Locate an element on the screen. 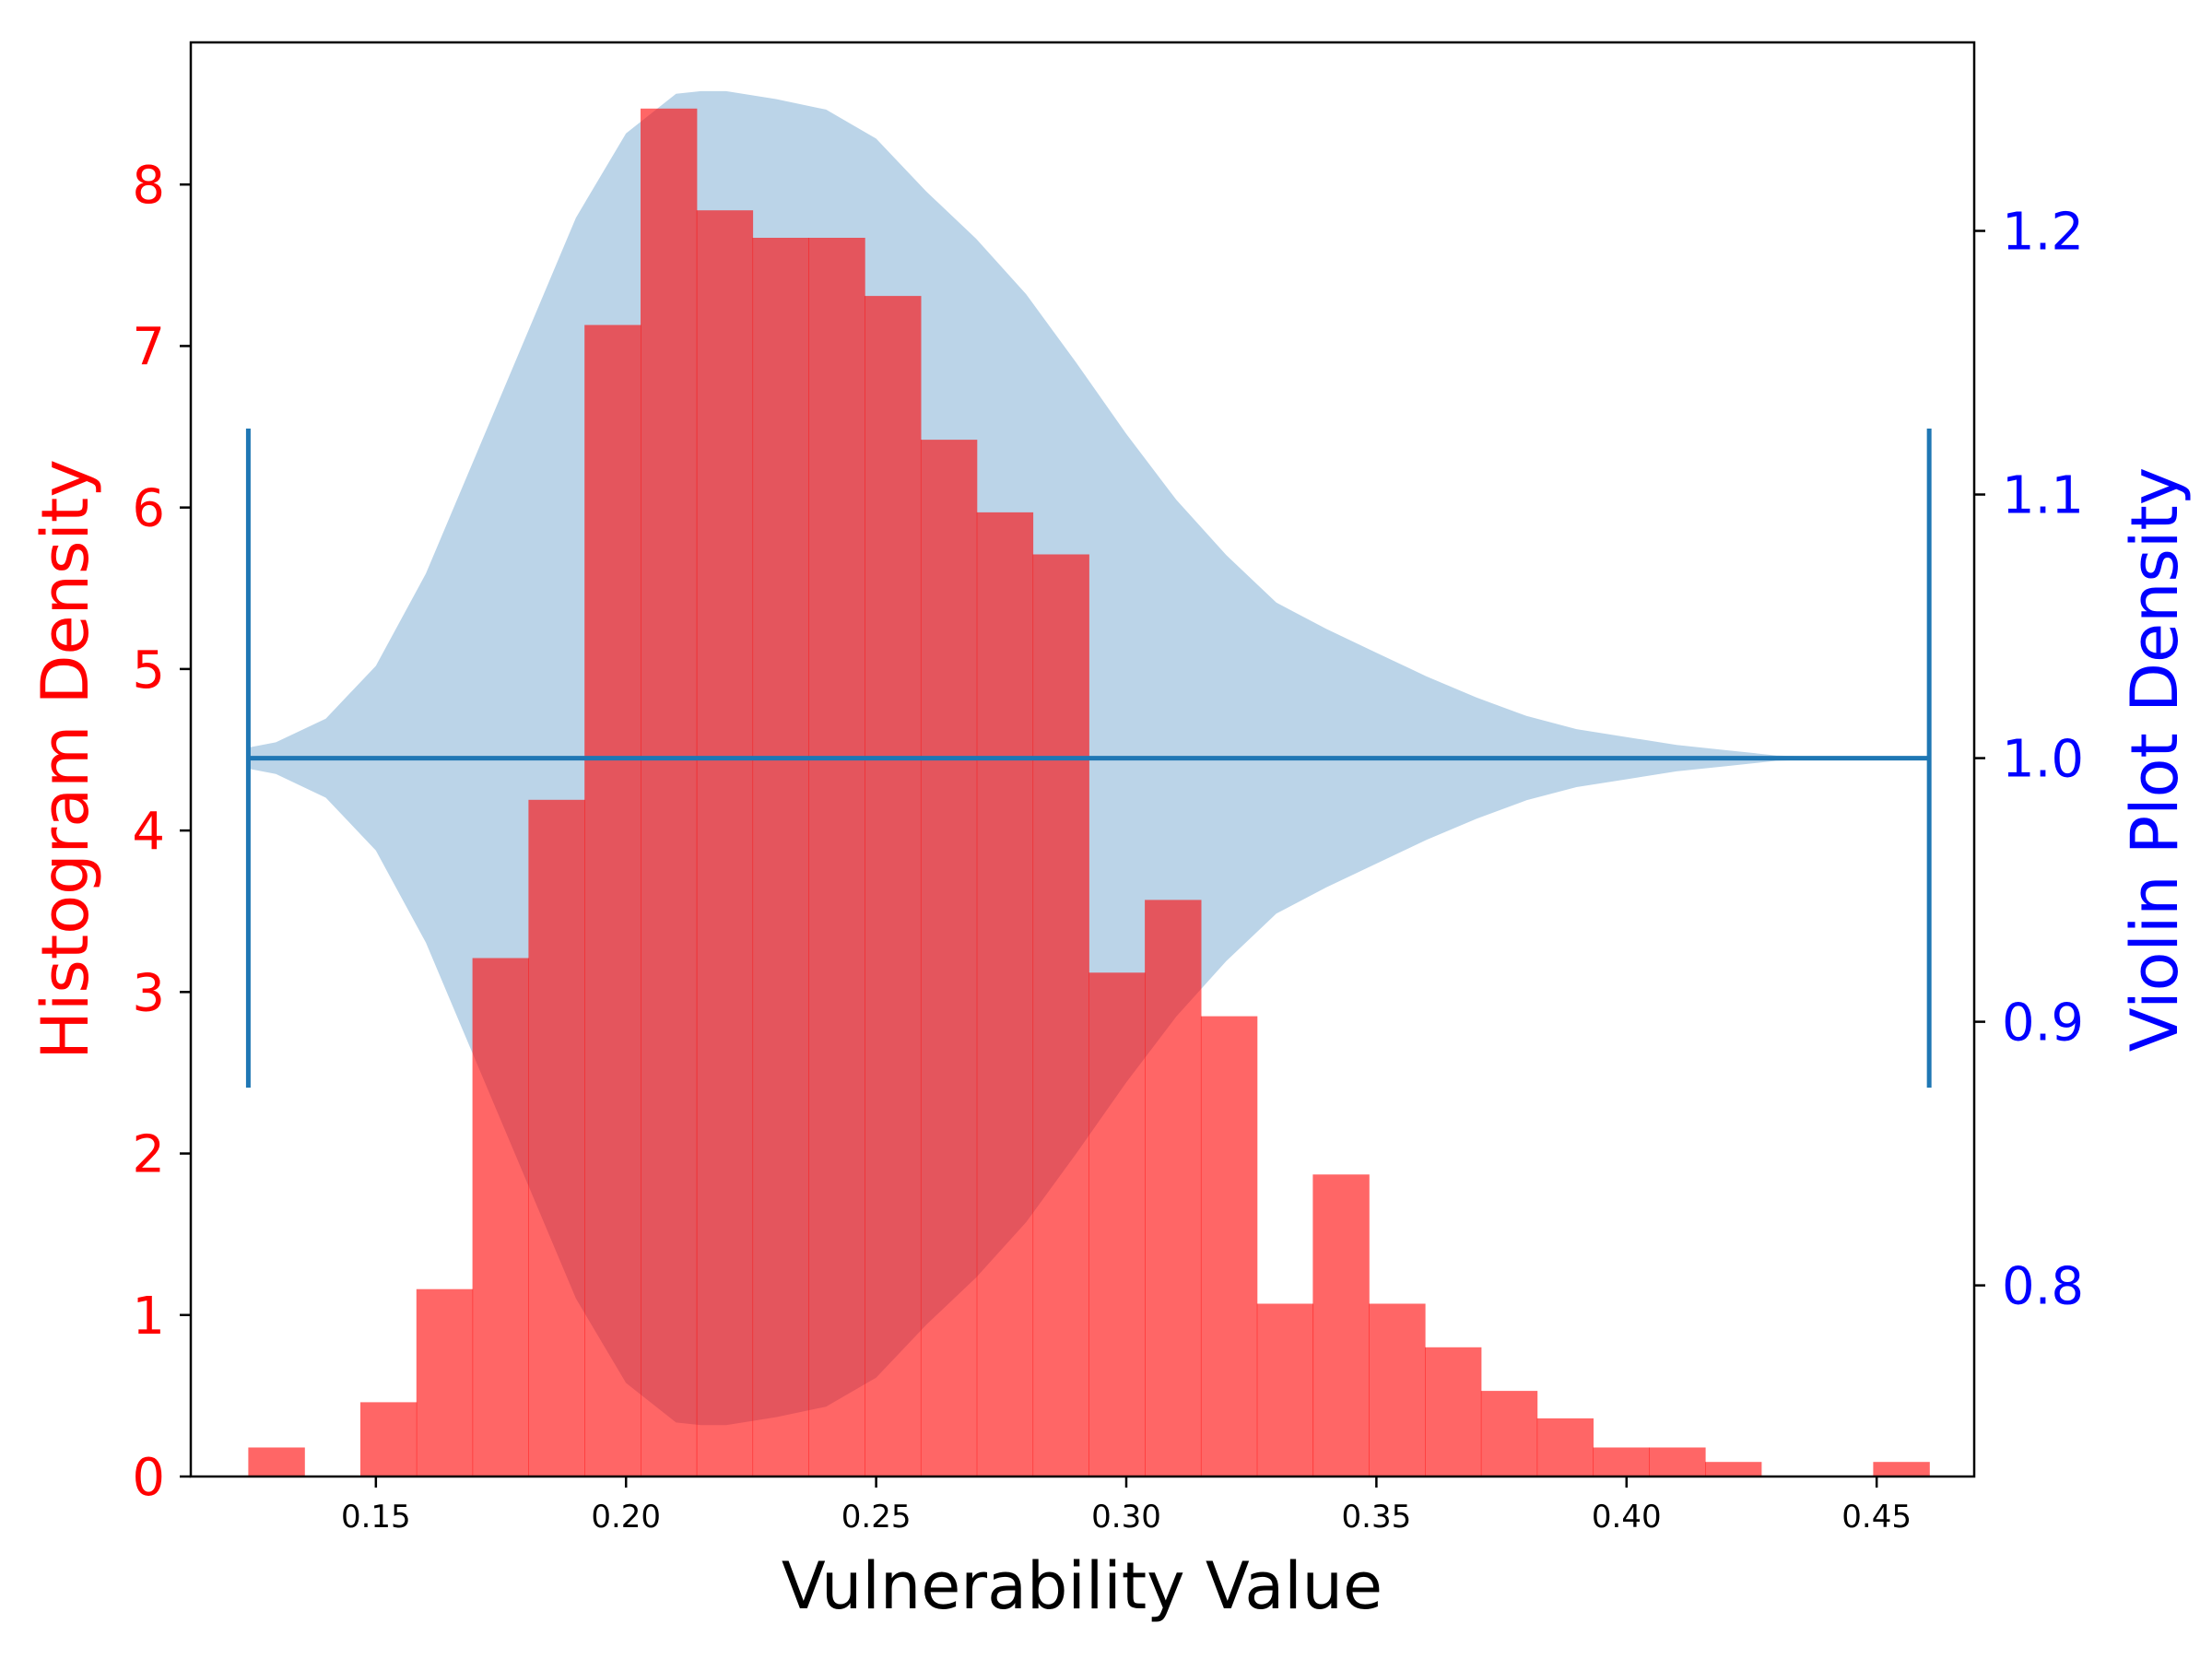 Image resolution: width=2212 pixels, height=1659 pixels. left-tick-label: 0 is located at coordinates (148, 1478).